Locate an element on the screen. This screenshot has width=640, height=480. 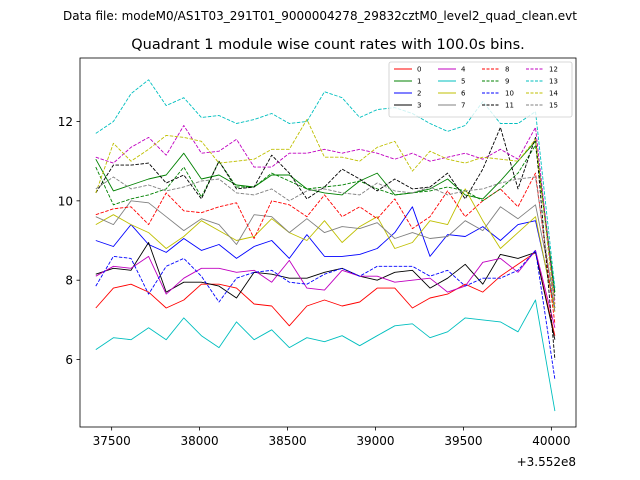
y-tick-label: 6 is located at coordinates (69, 360).